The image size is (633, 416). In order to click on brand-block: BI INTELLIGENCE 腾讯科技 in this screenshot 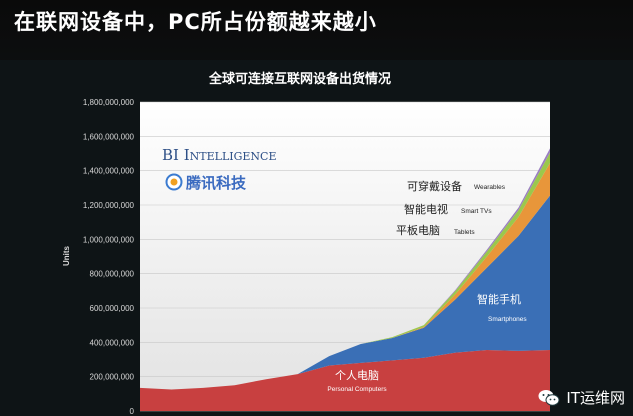, I will do `click(219, 169)`.